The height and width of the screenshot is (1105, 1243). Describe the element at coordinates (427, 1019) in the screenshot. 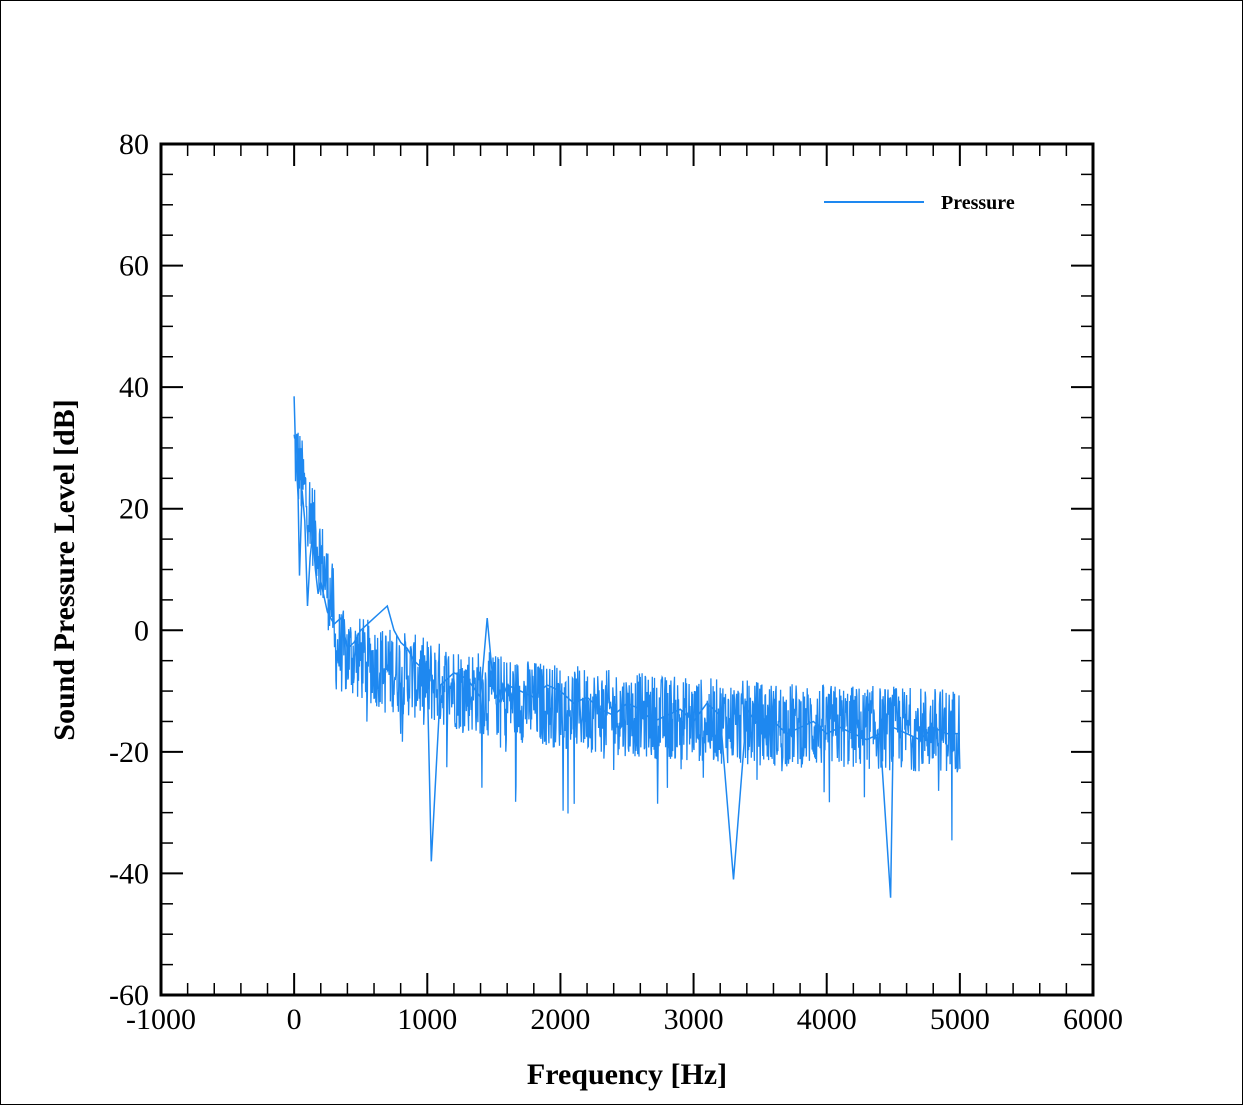

I see `x-tick-label: 1000` at that location.